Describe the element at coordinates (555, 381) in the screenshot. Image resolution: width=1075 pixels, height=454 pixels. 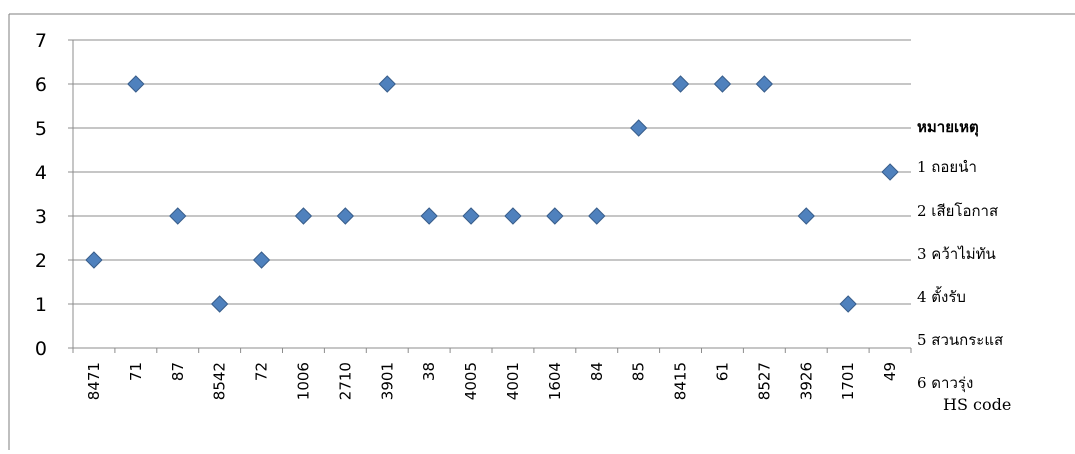
I see `x-tick-label-1604: 1604` at that location.